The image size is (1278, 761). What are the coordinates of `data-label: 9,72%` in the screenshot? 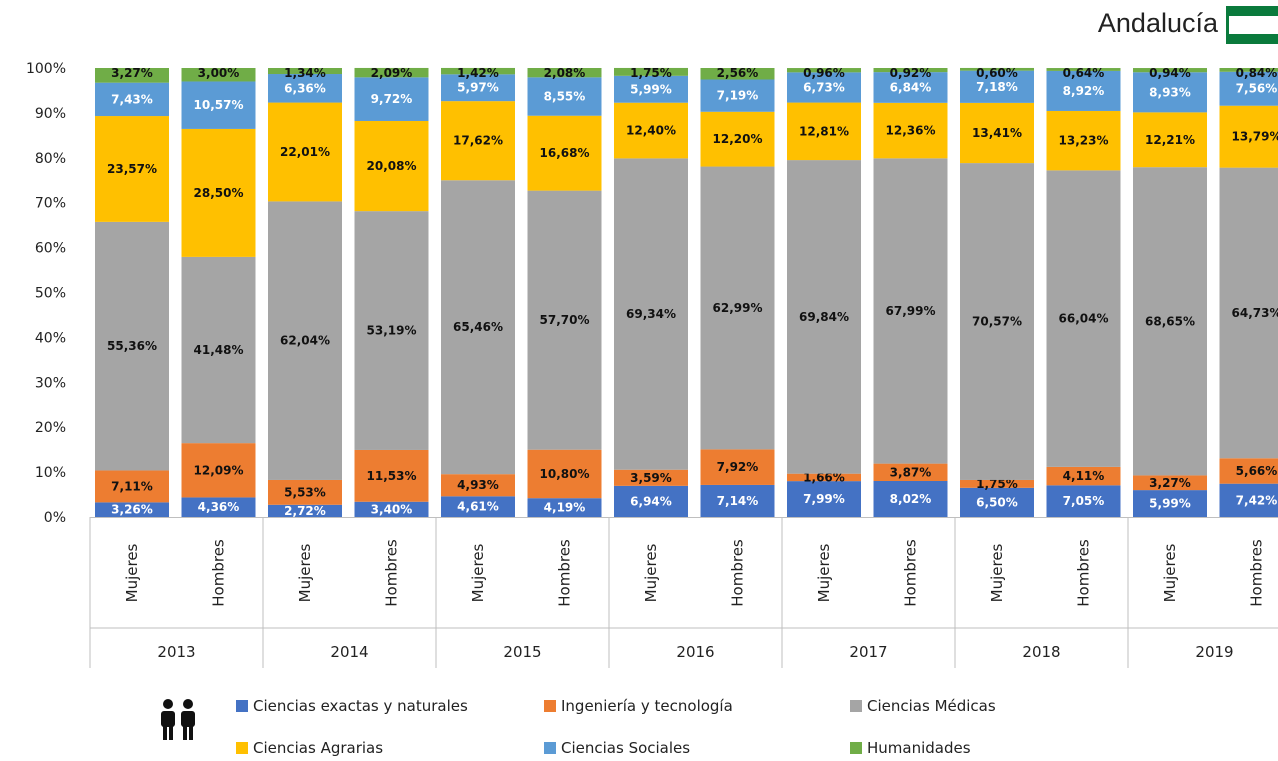 It's located at (392, 99).